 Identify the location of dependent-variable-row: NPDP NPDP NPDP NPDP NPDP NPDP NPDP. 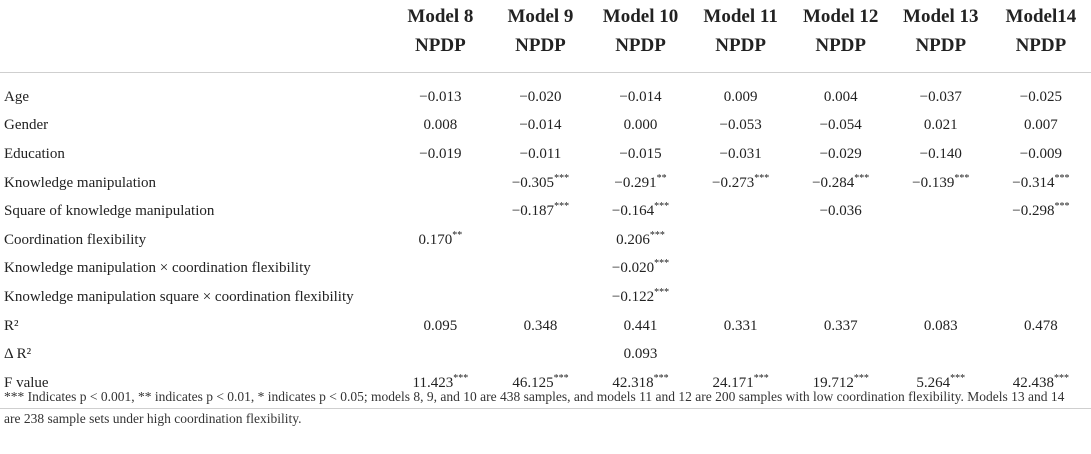
(545, 52).